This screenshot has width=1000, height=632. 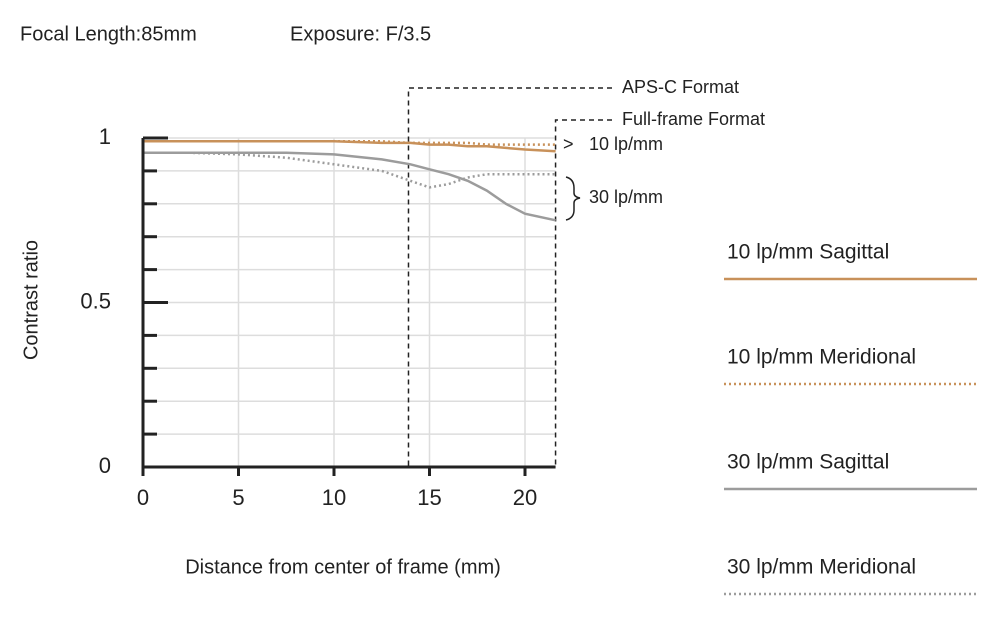 What do you see at coordinates (573, 198) in the screenshot?
I see `annotation-brace` at bounding box center [573, 198].